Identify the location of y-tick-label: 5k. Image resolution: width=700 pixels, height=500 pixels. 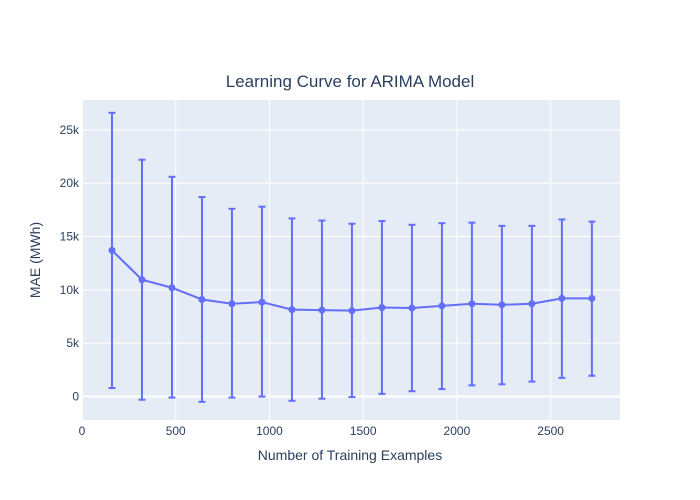
(73, 343).